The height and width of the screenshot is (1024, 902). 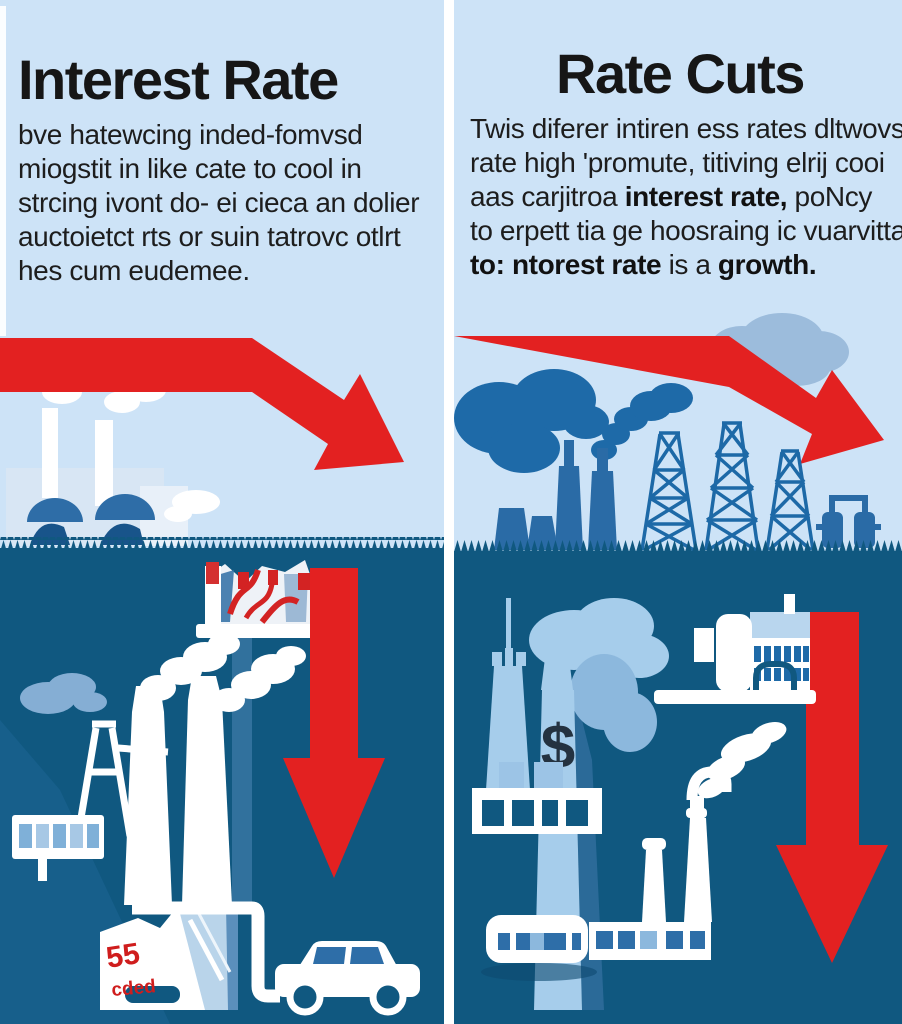 What do you see at coordinates (767, 265) in the screenshot?
I see `bold-phrase: growth.` at bounding box center [767, 265].